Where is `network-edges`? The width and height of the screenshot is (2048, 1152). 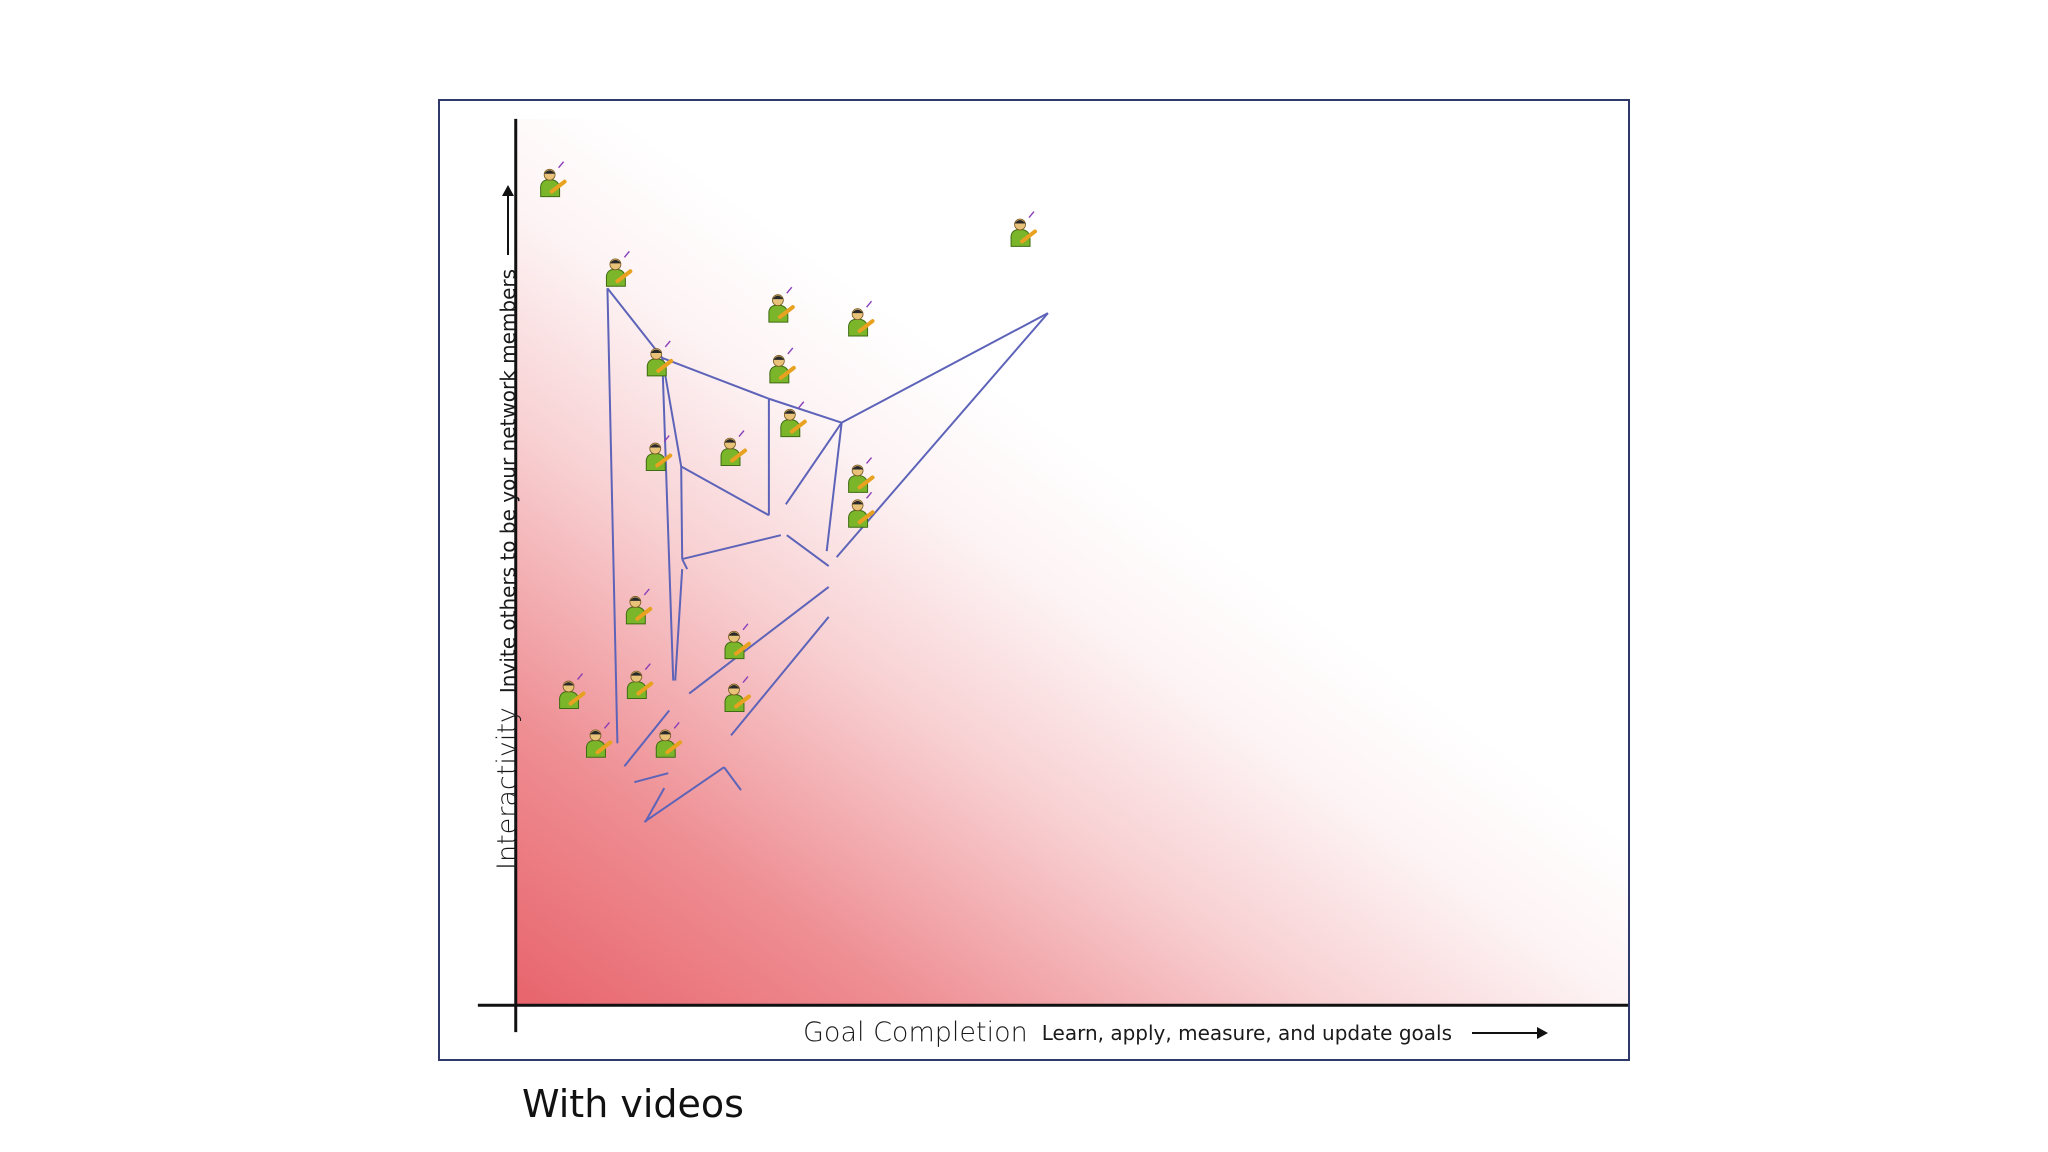
network-edges is located at coordinates (827, 555).